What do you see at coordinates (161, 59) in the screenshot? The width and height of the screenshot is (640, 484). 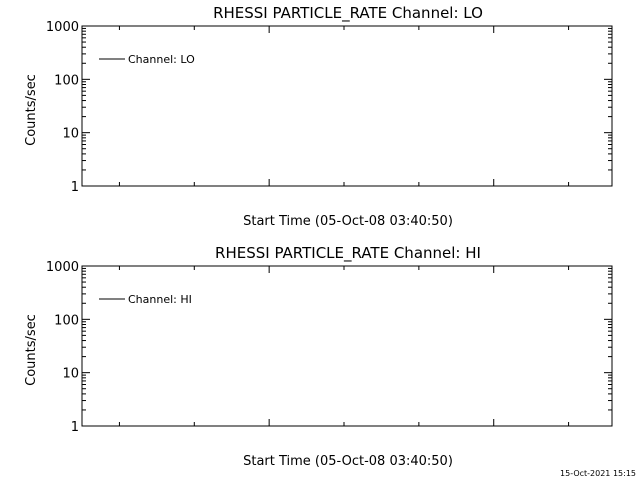 I see `legend-label: Channel: LO` at bounding box center [161, 59].